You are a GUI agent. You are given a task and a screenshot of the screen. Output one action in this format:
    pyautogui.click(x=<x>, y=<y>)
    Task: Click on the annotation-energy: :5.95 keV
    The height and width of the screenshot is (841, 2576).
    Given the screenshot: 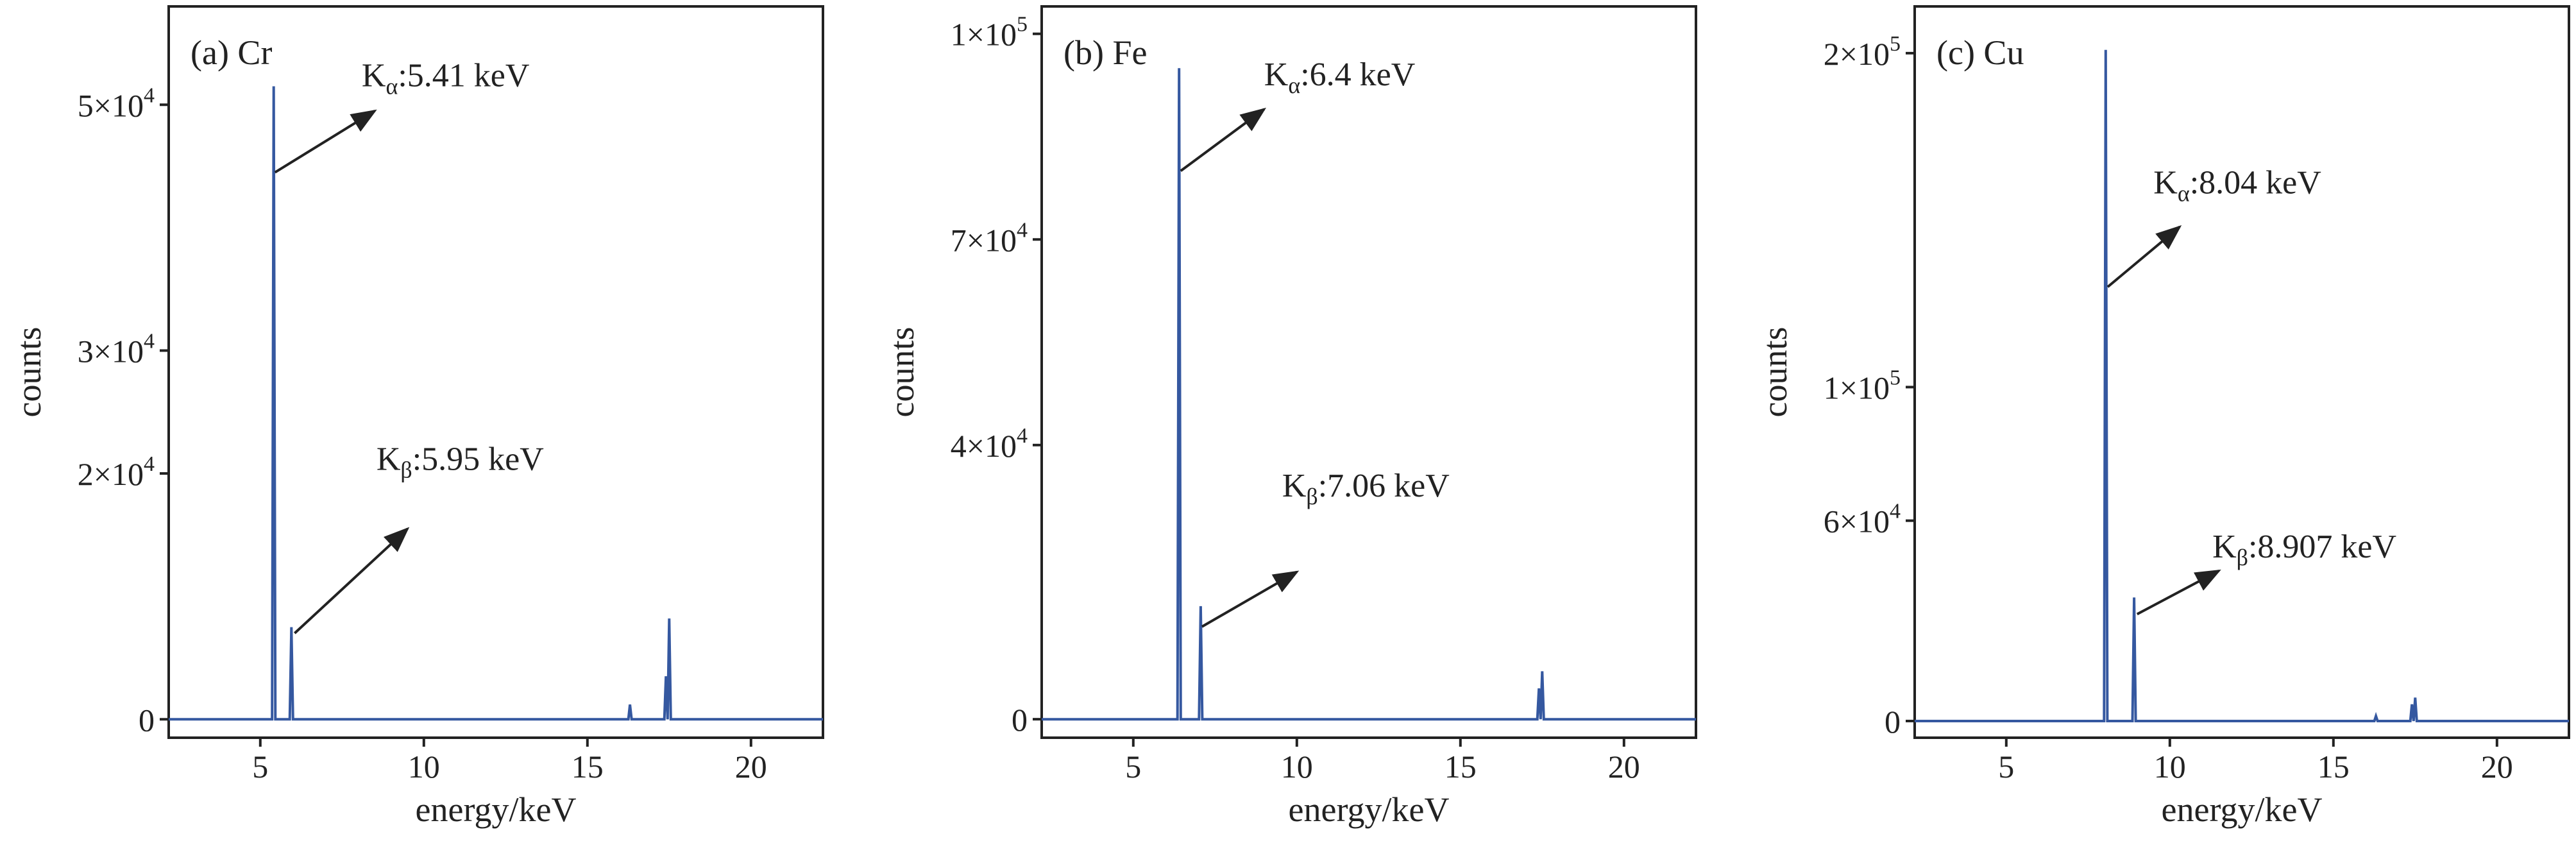 What is the action you would take?
    pyautogui.click(x=478, y=459)
    